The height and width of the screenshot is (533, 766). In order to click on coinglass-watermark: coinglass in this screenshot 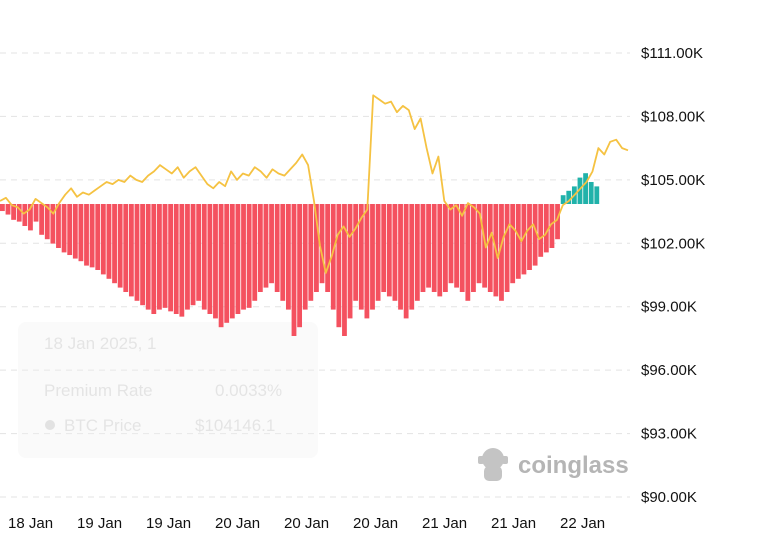, I will do `click(553, 464)`.